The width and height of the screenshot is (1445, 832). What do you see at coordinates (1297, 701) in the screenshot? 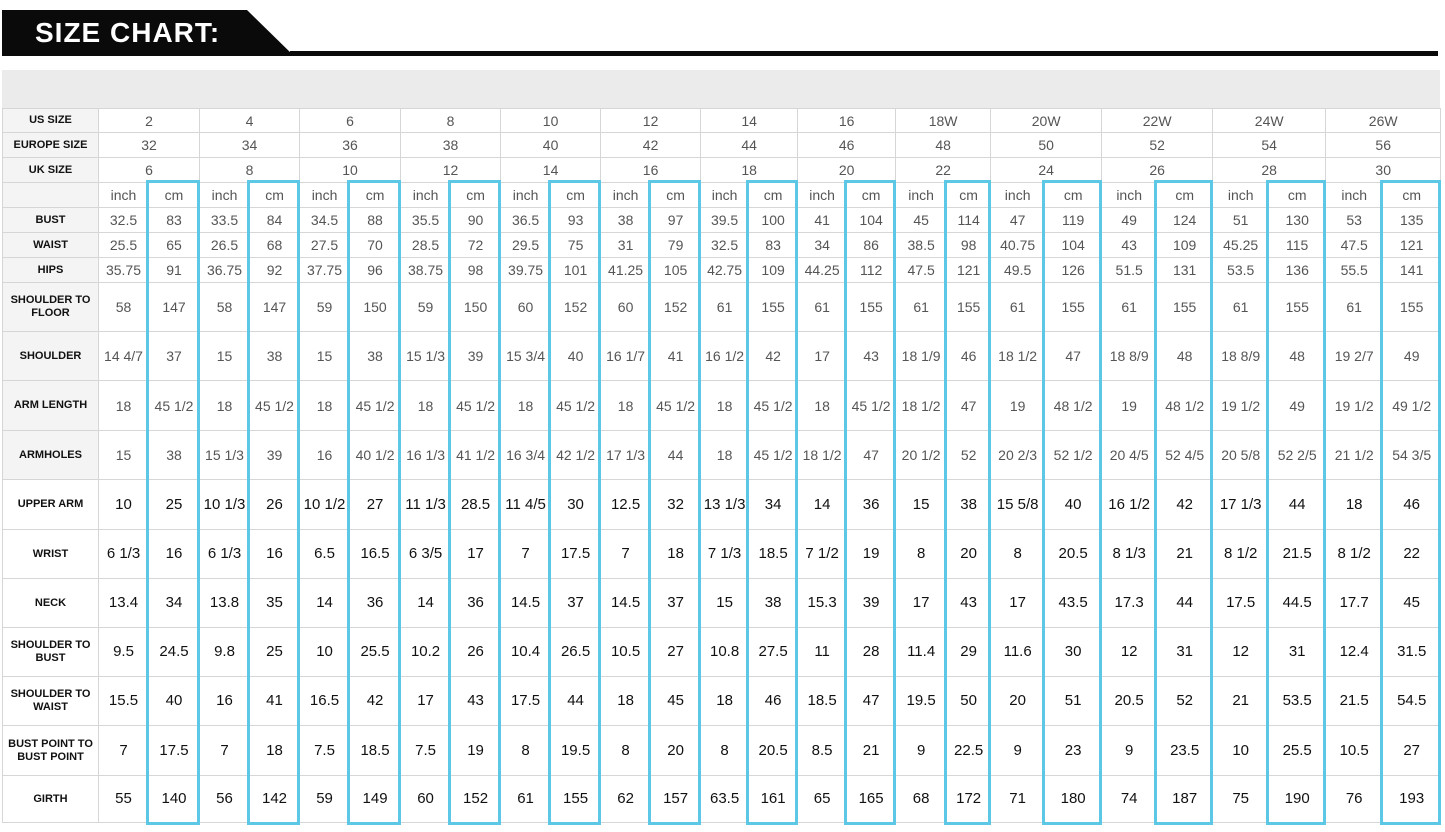
I see `cm-cell: 53.5` at bounding box center [1297, 701].